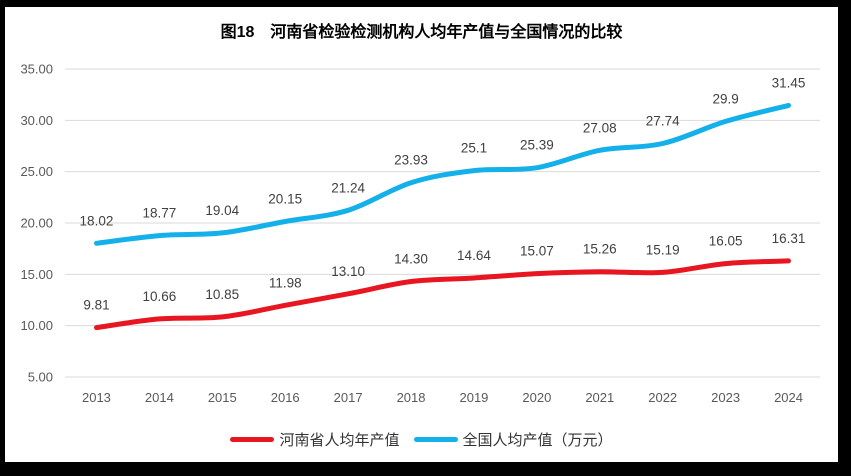 The height and width of the screenshot is (476, 851). Describe the element at coordinates (599, 397) in the screenshot. I see `x-tick-label: 2021` at that location.